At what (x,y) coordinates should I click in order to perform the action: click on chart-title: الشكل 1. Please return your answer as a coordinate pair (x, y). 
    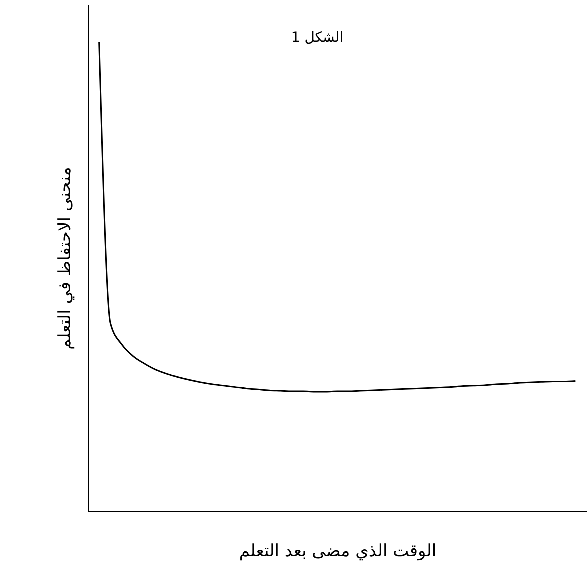
    Looking at the image, I should click on (317, 38).